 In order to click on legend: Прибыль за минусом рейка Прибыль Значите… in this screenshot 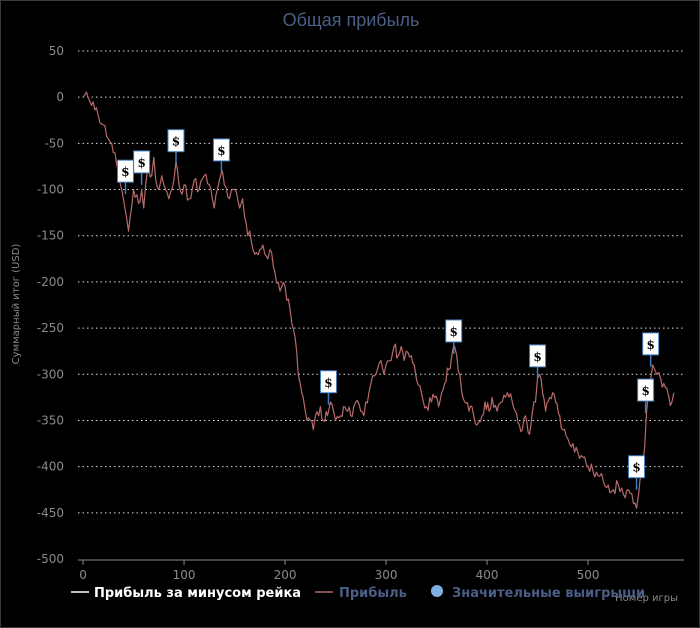, I will do `click(358, 593)`.